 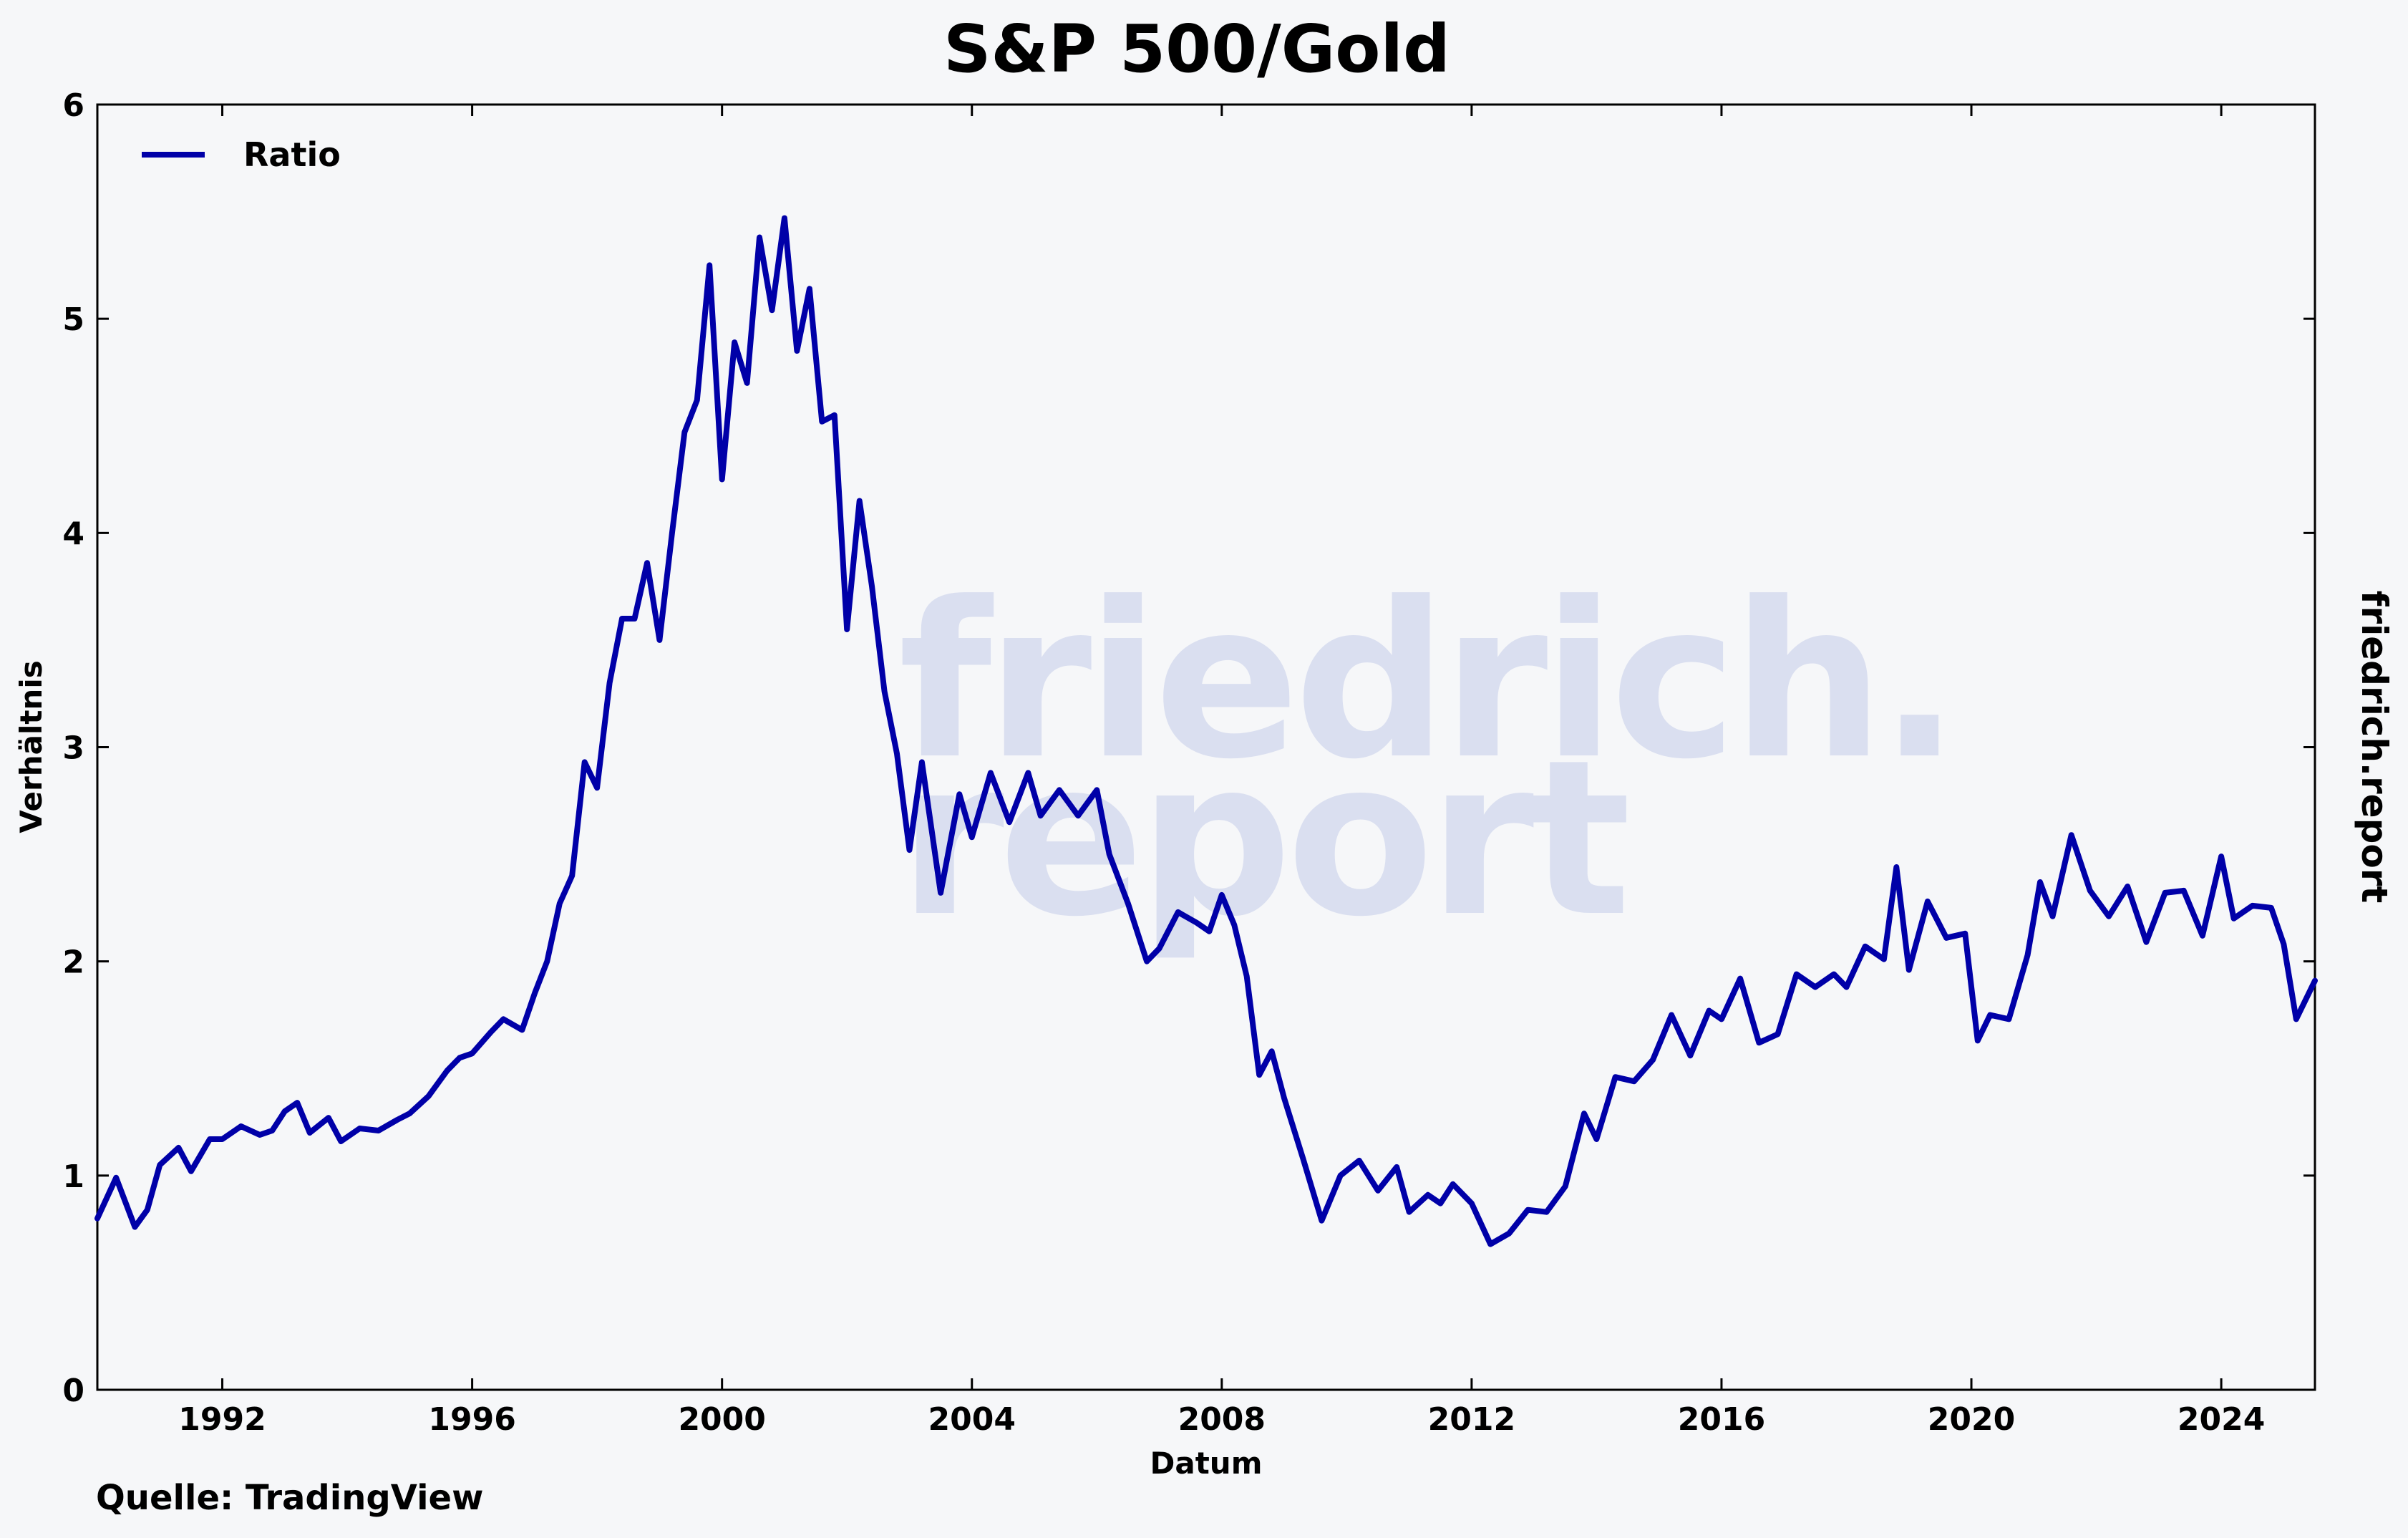 I want to click on side-brand: friedrich.report, so click(x=2375, y=747).